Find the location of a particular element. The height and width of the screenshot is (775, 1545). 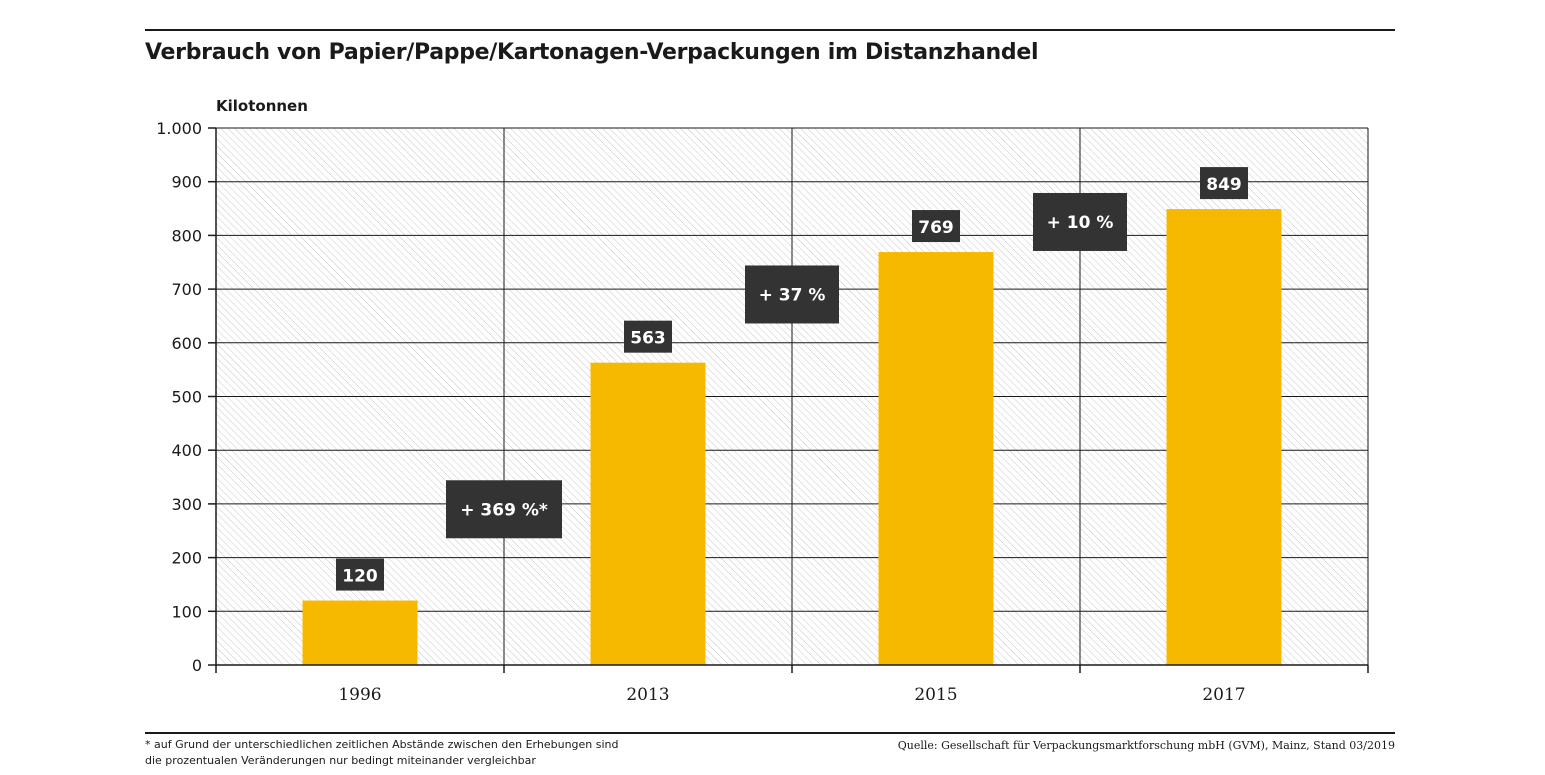

bar-2013 is located at coordinates (648, 513).